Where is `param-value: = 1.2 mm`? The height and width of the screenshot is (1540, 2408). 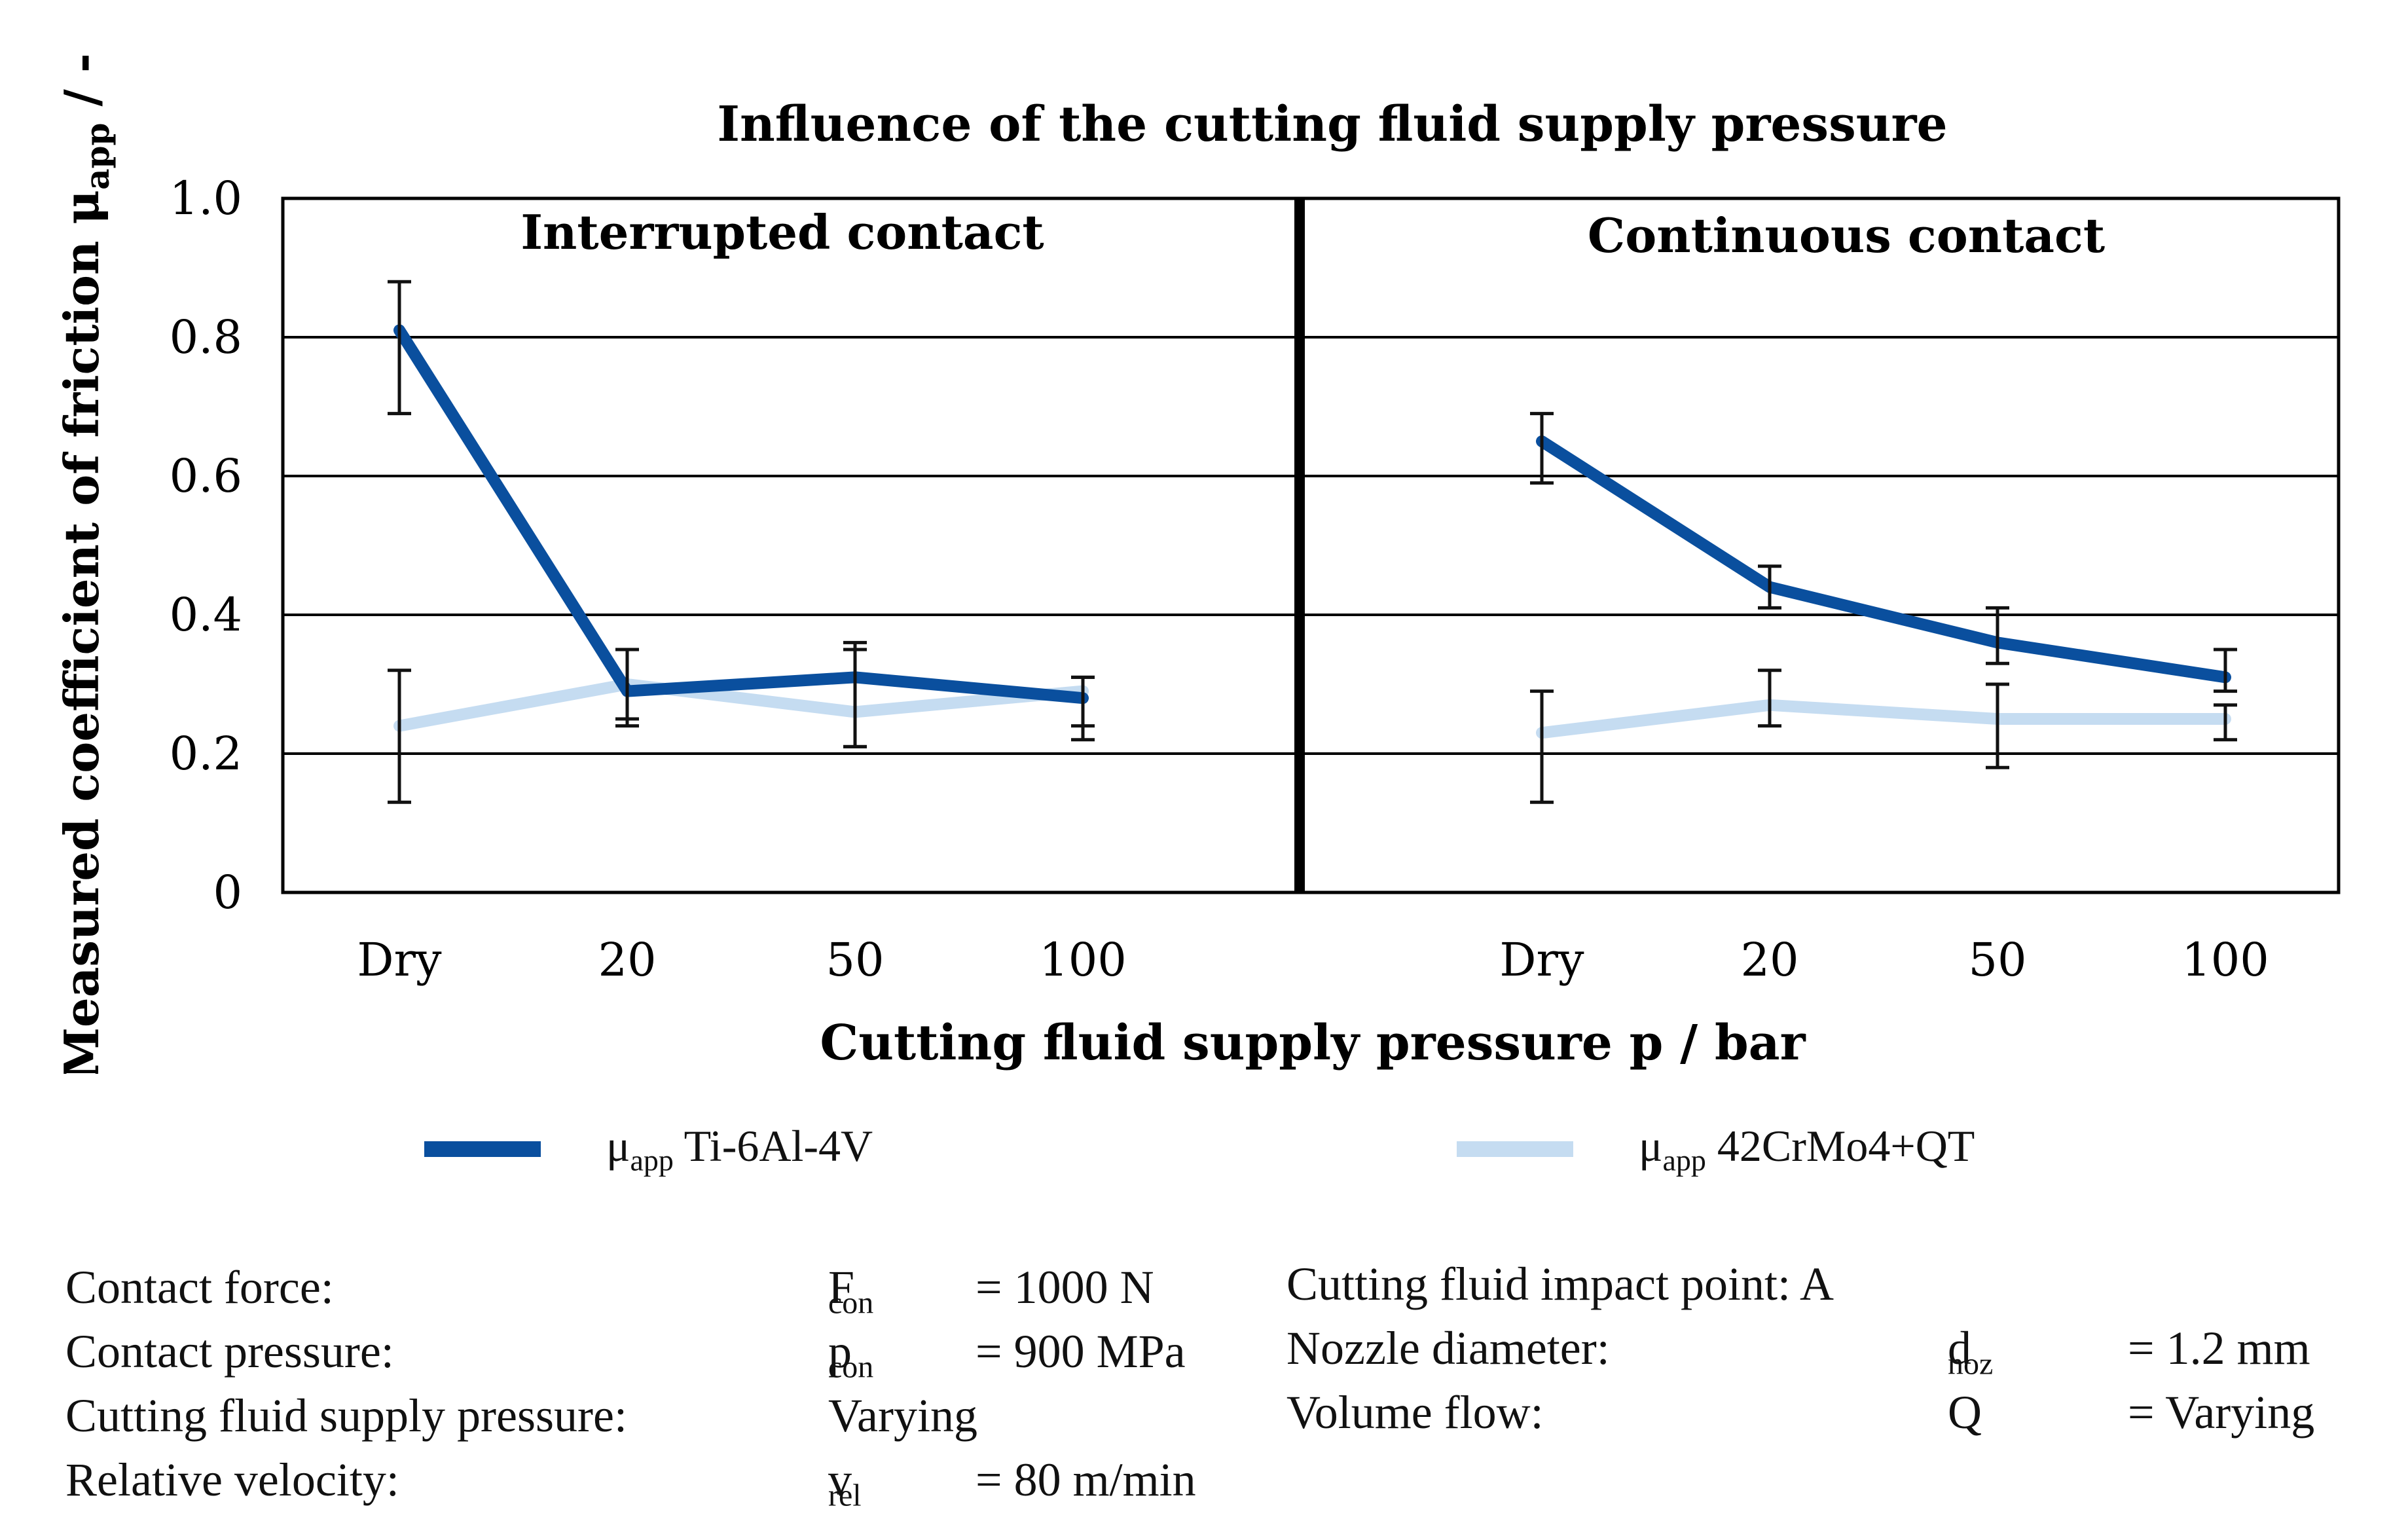
param-value: = 1.2 mm is located at coordinates (2219, 1348).